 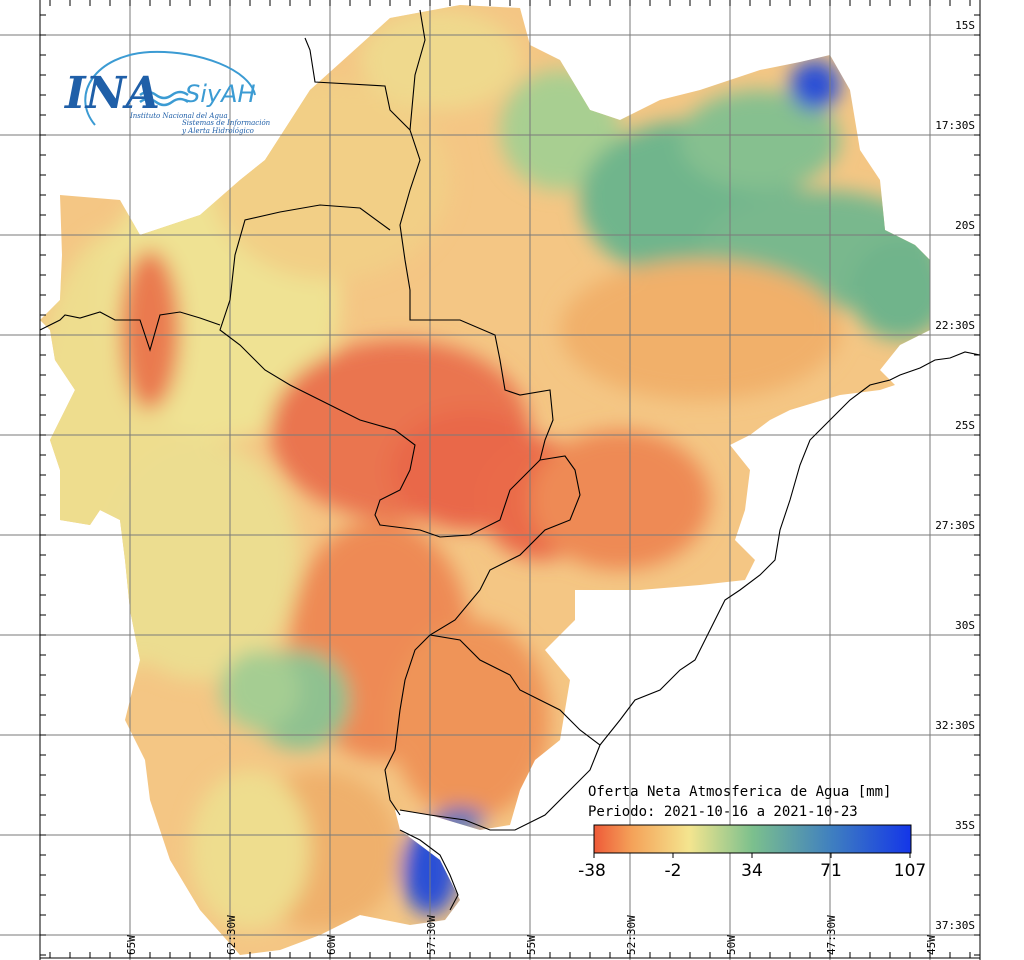 What do you see at coordinates (931, 945) in the screenshot?
I see `lon-label: 45W` at bounding box center [931, 945].